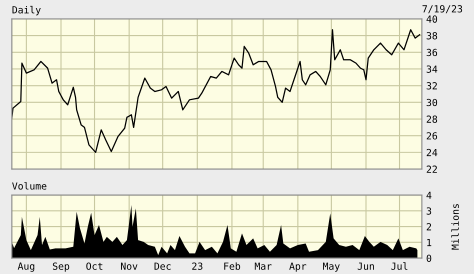 The image size is (474, 274). What do you see at coordinates (429, 226) in the screenshot?
I see `y-tick-label: 2` at bounding box center [429, 226].